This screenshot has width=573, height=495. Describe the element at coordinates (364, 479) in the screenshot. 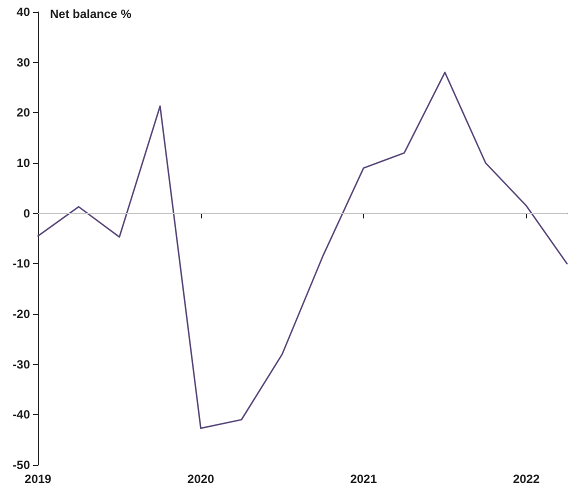

I see `x-tick-label: 2021` at that location.